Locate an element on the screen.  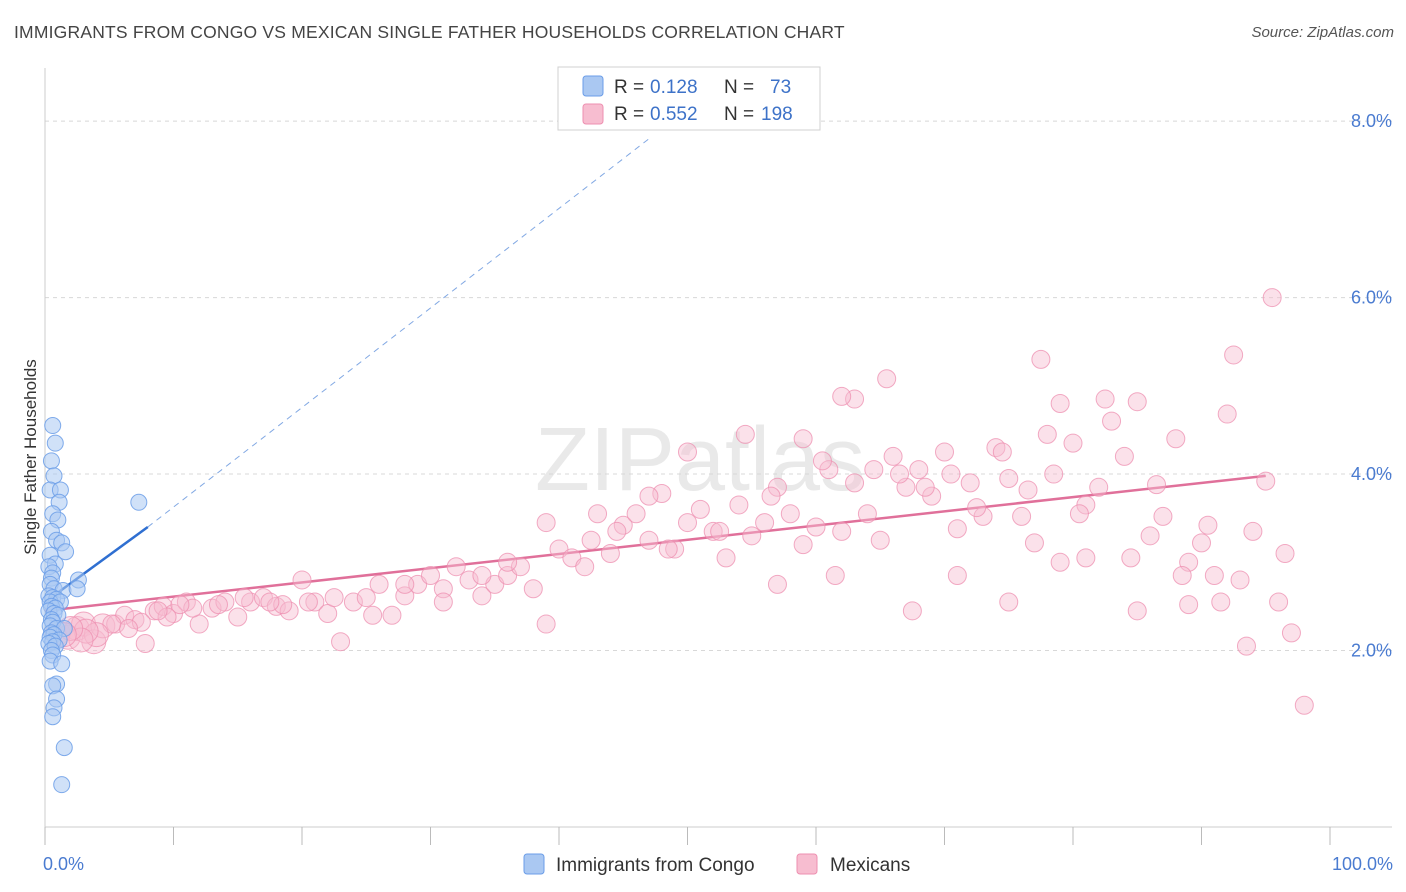
mexican-trend-line is located at coordinates (655, 543).